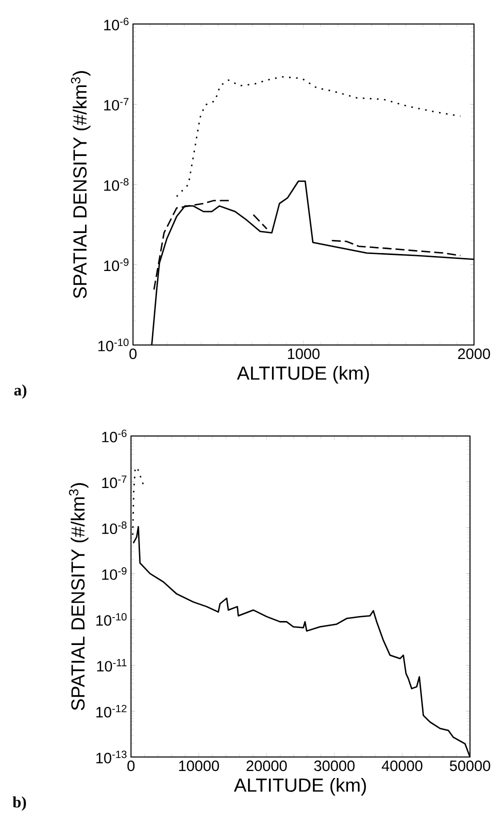  I want to click on x-tick-label: 1000, so click(304, 354).